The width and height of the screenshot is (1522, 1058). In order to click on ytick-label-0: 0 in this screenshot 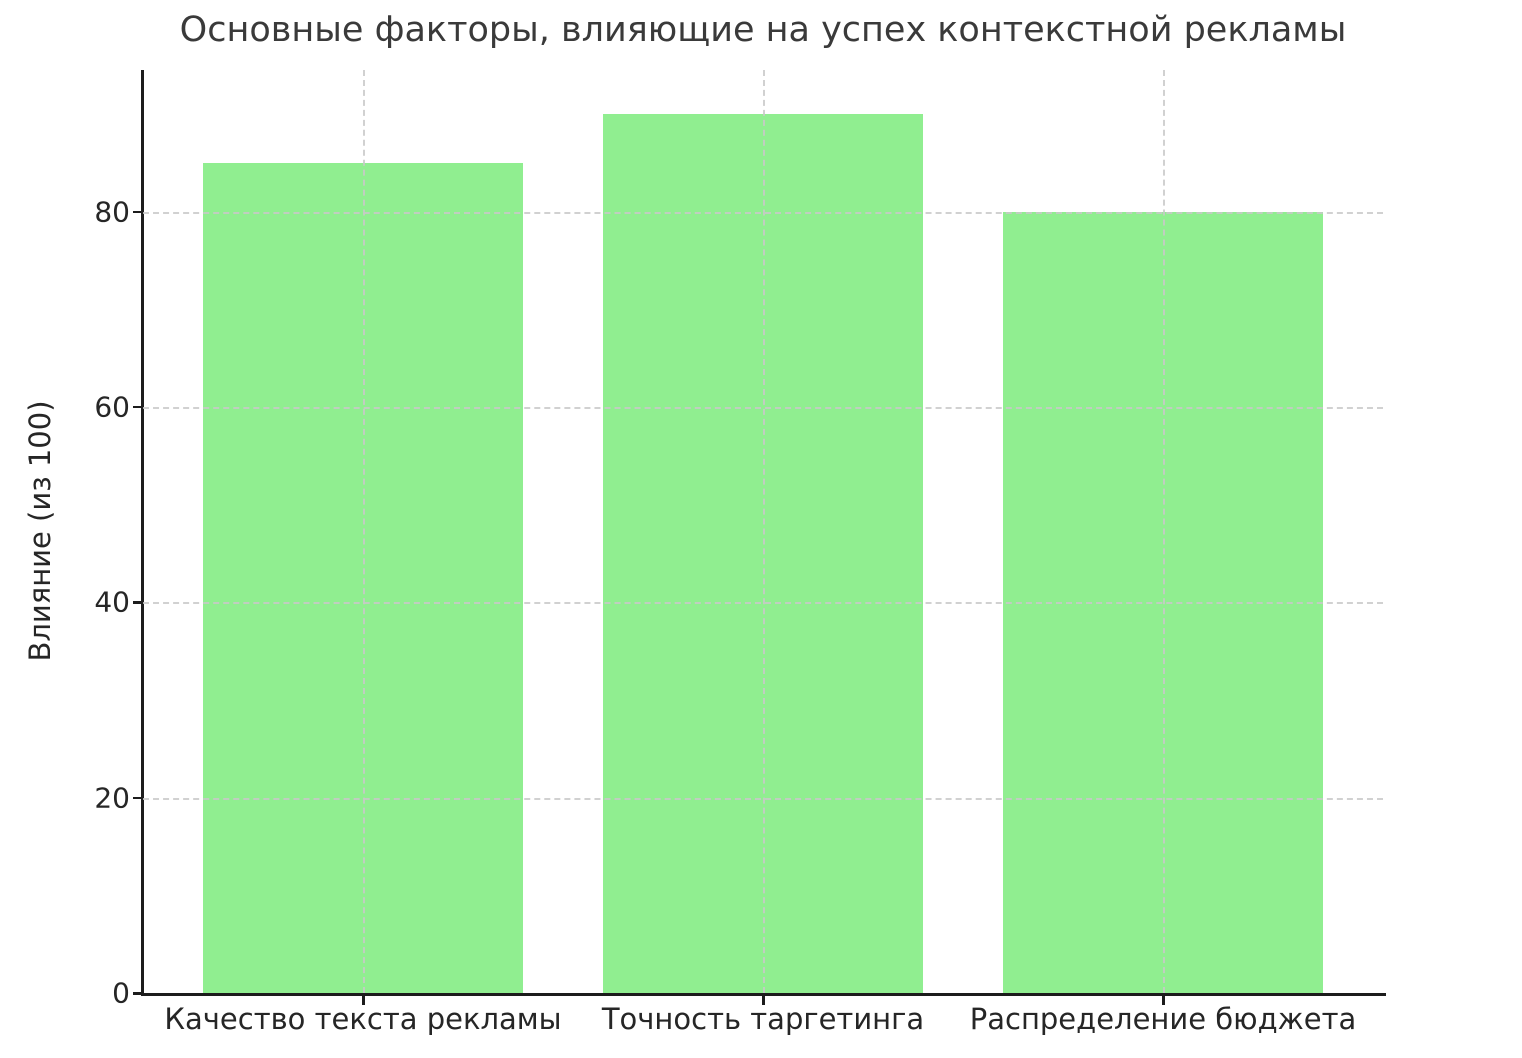, I will do `click(121, 993)`.